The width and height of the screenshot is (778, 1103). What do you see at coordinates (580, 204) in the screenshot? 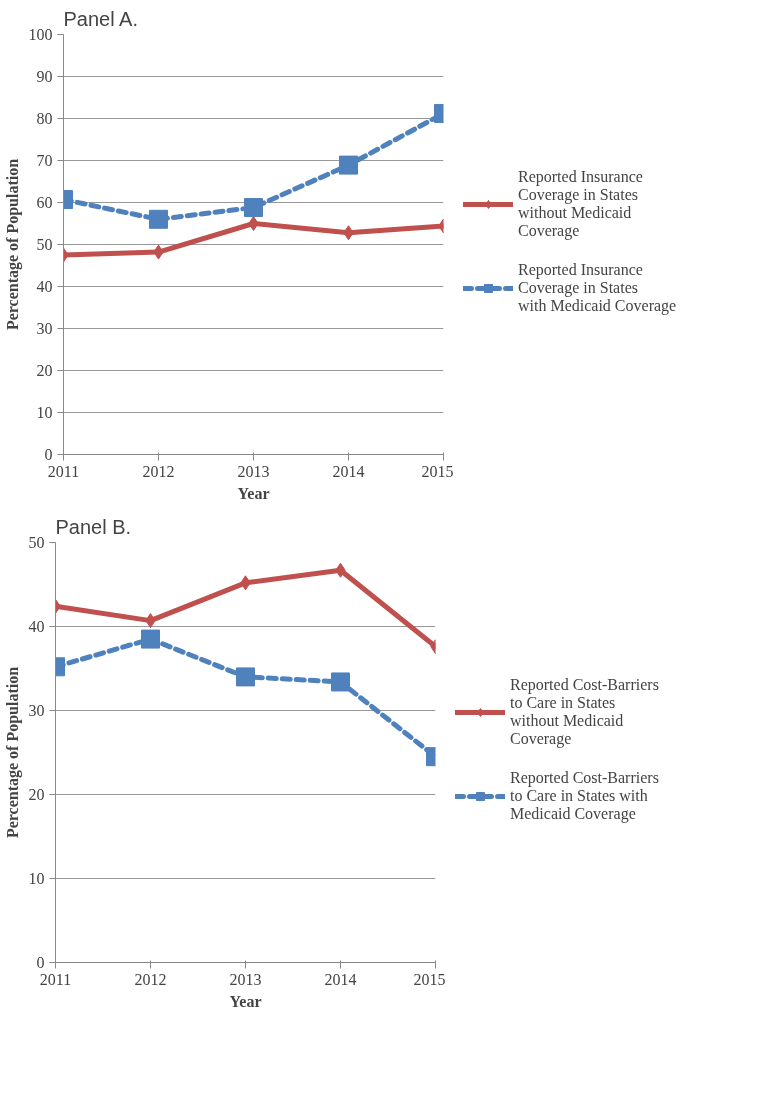
I see `legend-label: Reported Insurance Coverage in States without Medicaid Coverage` at bounding box center [580, 204].